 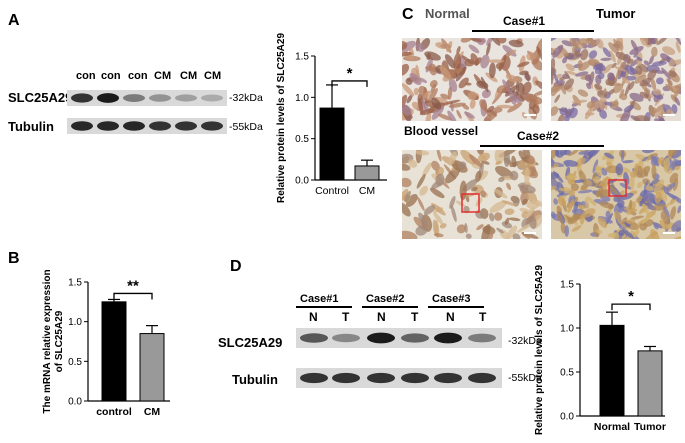 I want to click on panel-d-case-label: Case#2, so click(x=385, y=299).